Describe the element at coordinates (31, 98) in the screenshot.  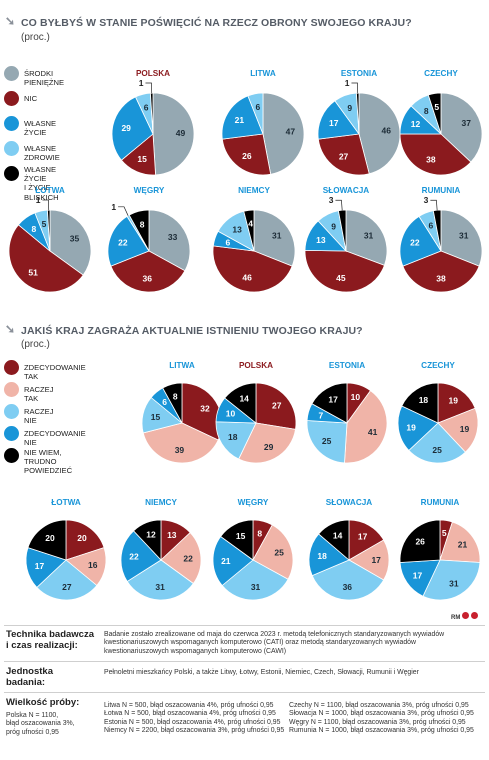
I see `legend-label: NIC` at that location.